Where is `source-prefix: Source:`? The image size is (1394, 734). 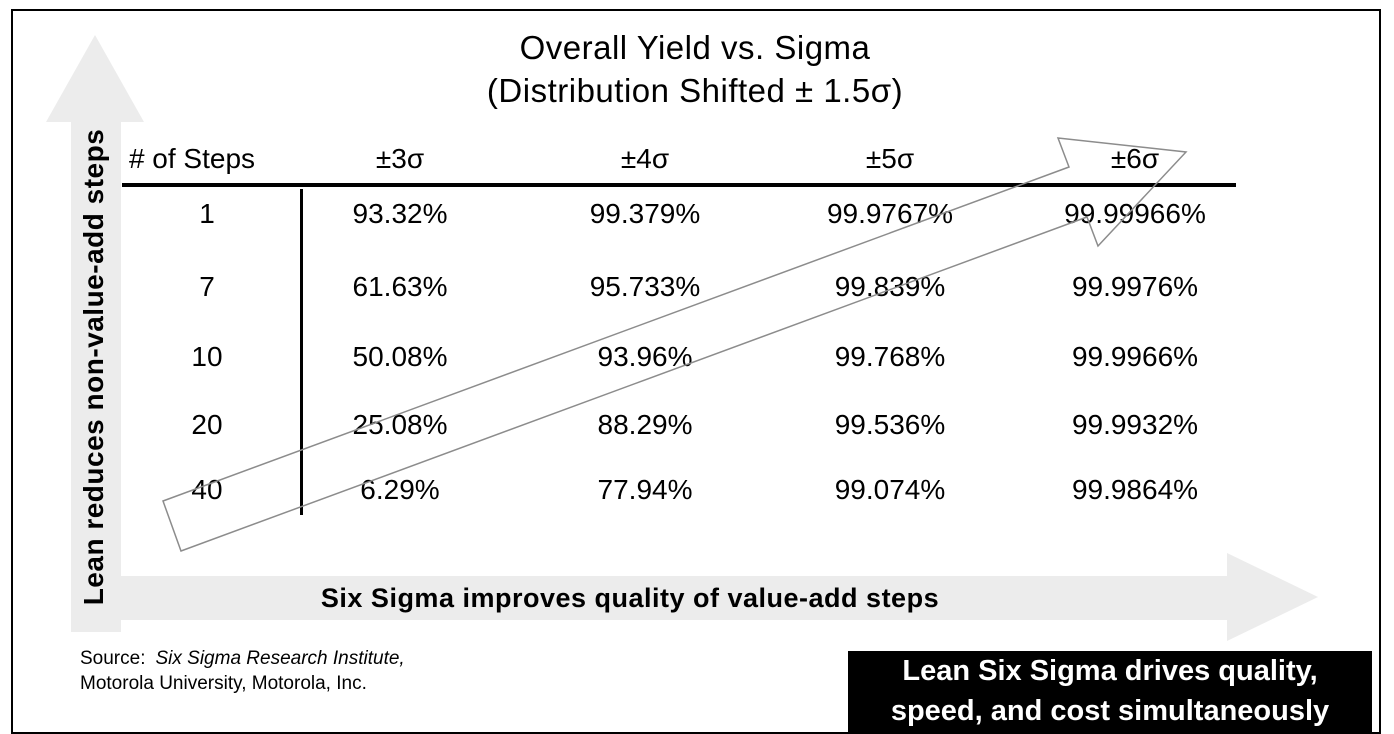
source-prefix: Source: is located at coordinates (113, 658).